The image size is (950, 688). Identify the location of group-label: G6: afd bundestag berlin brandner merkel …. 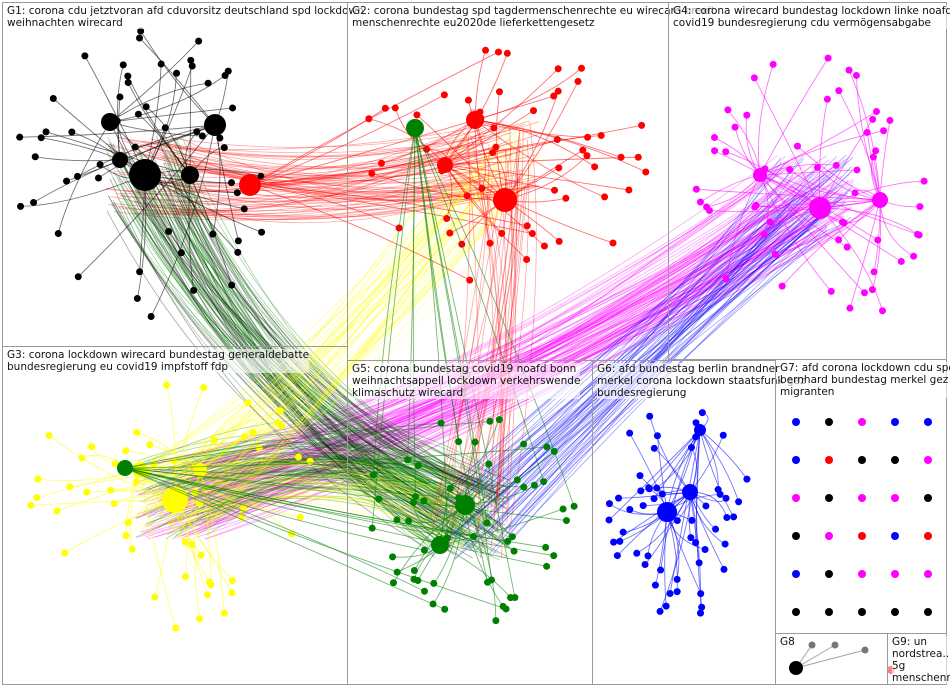
(701, 381).